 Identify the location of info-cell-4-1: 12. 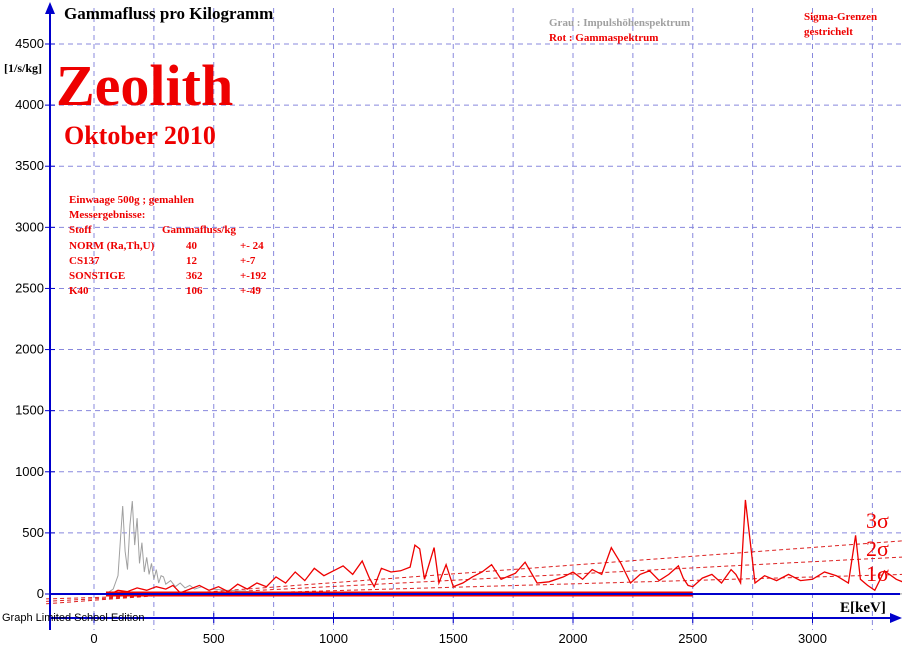
(191, 260).